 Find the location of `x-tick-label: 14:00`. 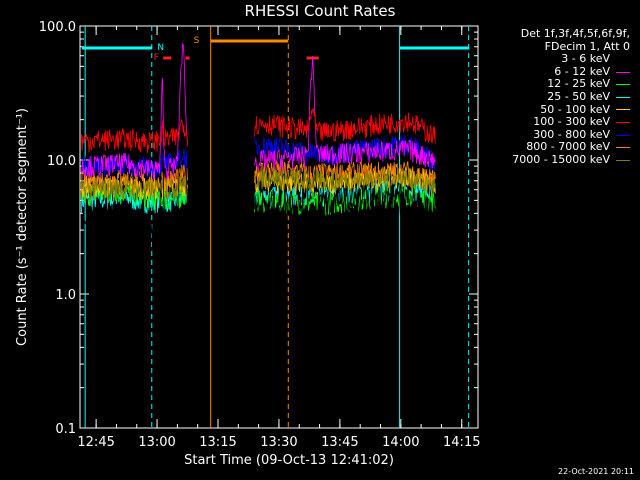

x-tick-label: 14:00 is located at coordinates (400, 442).